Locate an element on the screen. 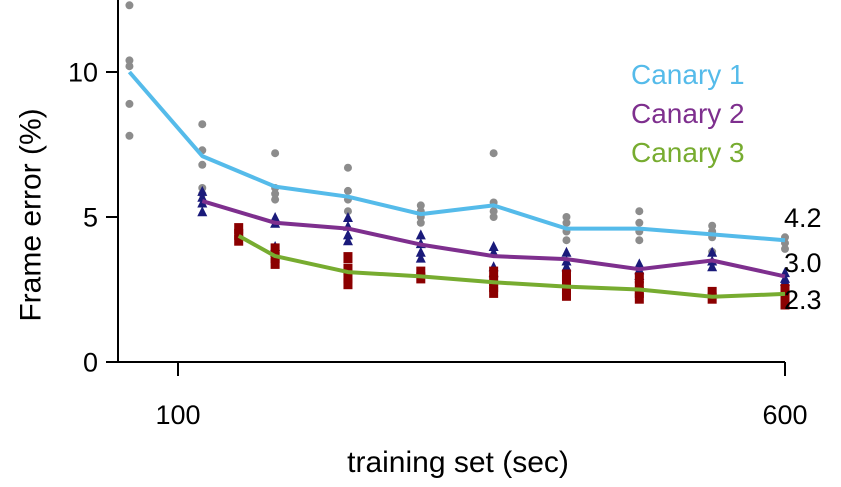 The width and height of the screenshot is (841, 487). end-labels: 4.2 3.0 2.3 is located at coordinates (803, 259).